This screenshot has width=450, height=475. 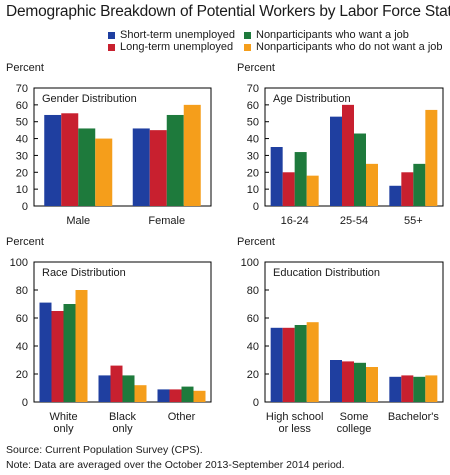 What do you see at coordinates (247, 35) in the screenshot?
I see `legend-swatch-want-job` at bounding box center [247, 35].